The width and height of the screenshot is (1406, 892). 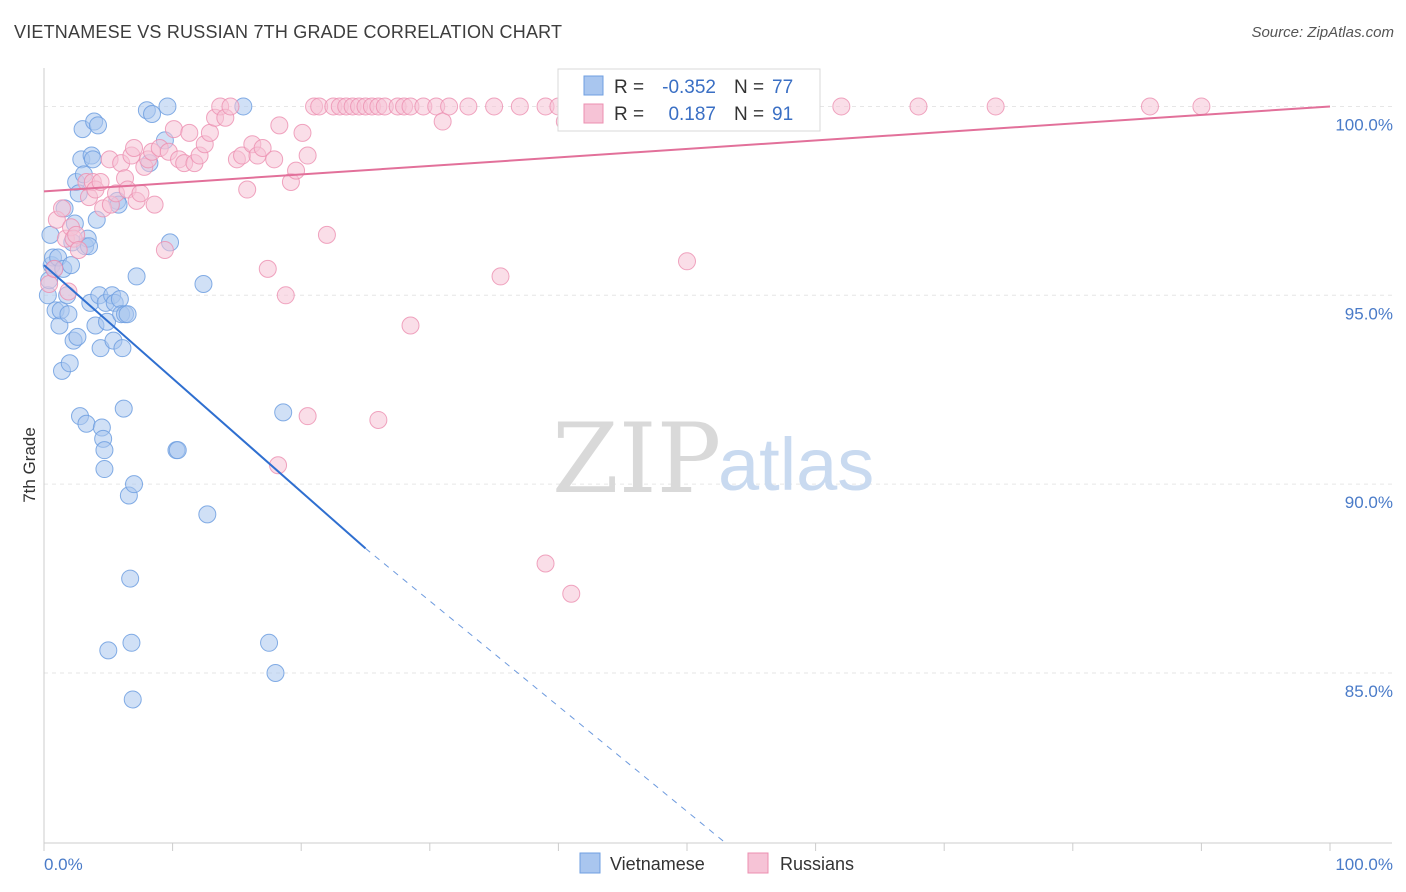 I want to click on series-vietnamese-points, so click(x=165, y=403).